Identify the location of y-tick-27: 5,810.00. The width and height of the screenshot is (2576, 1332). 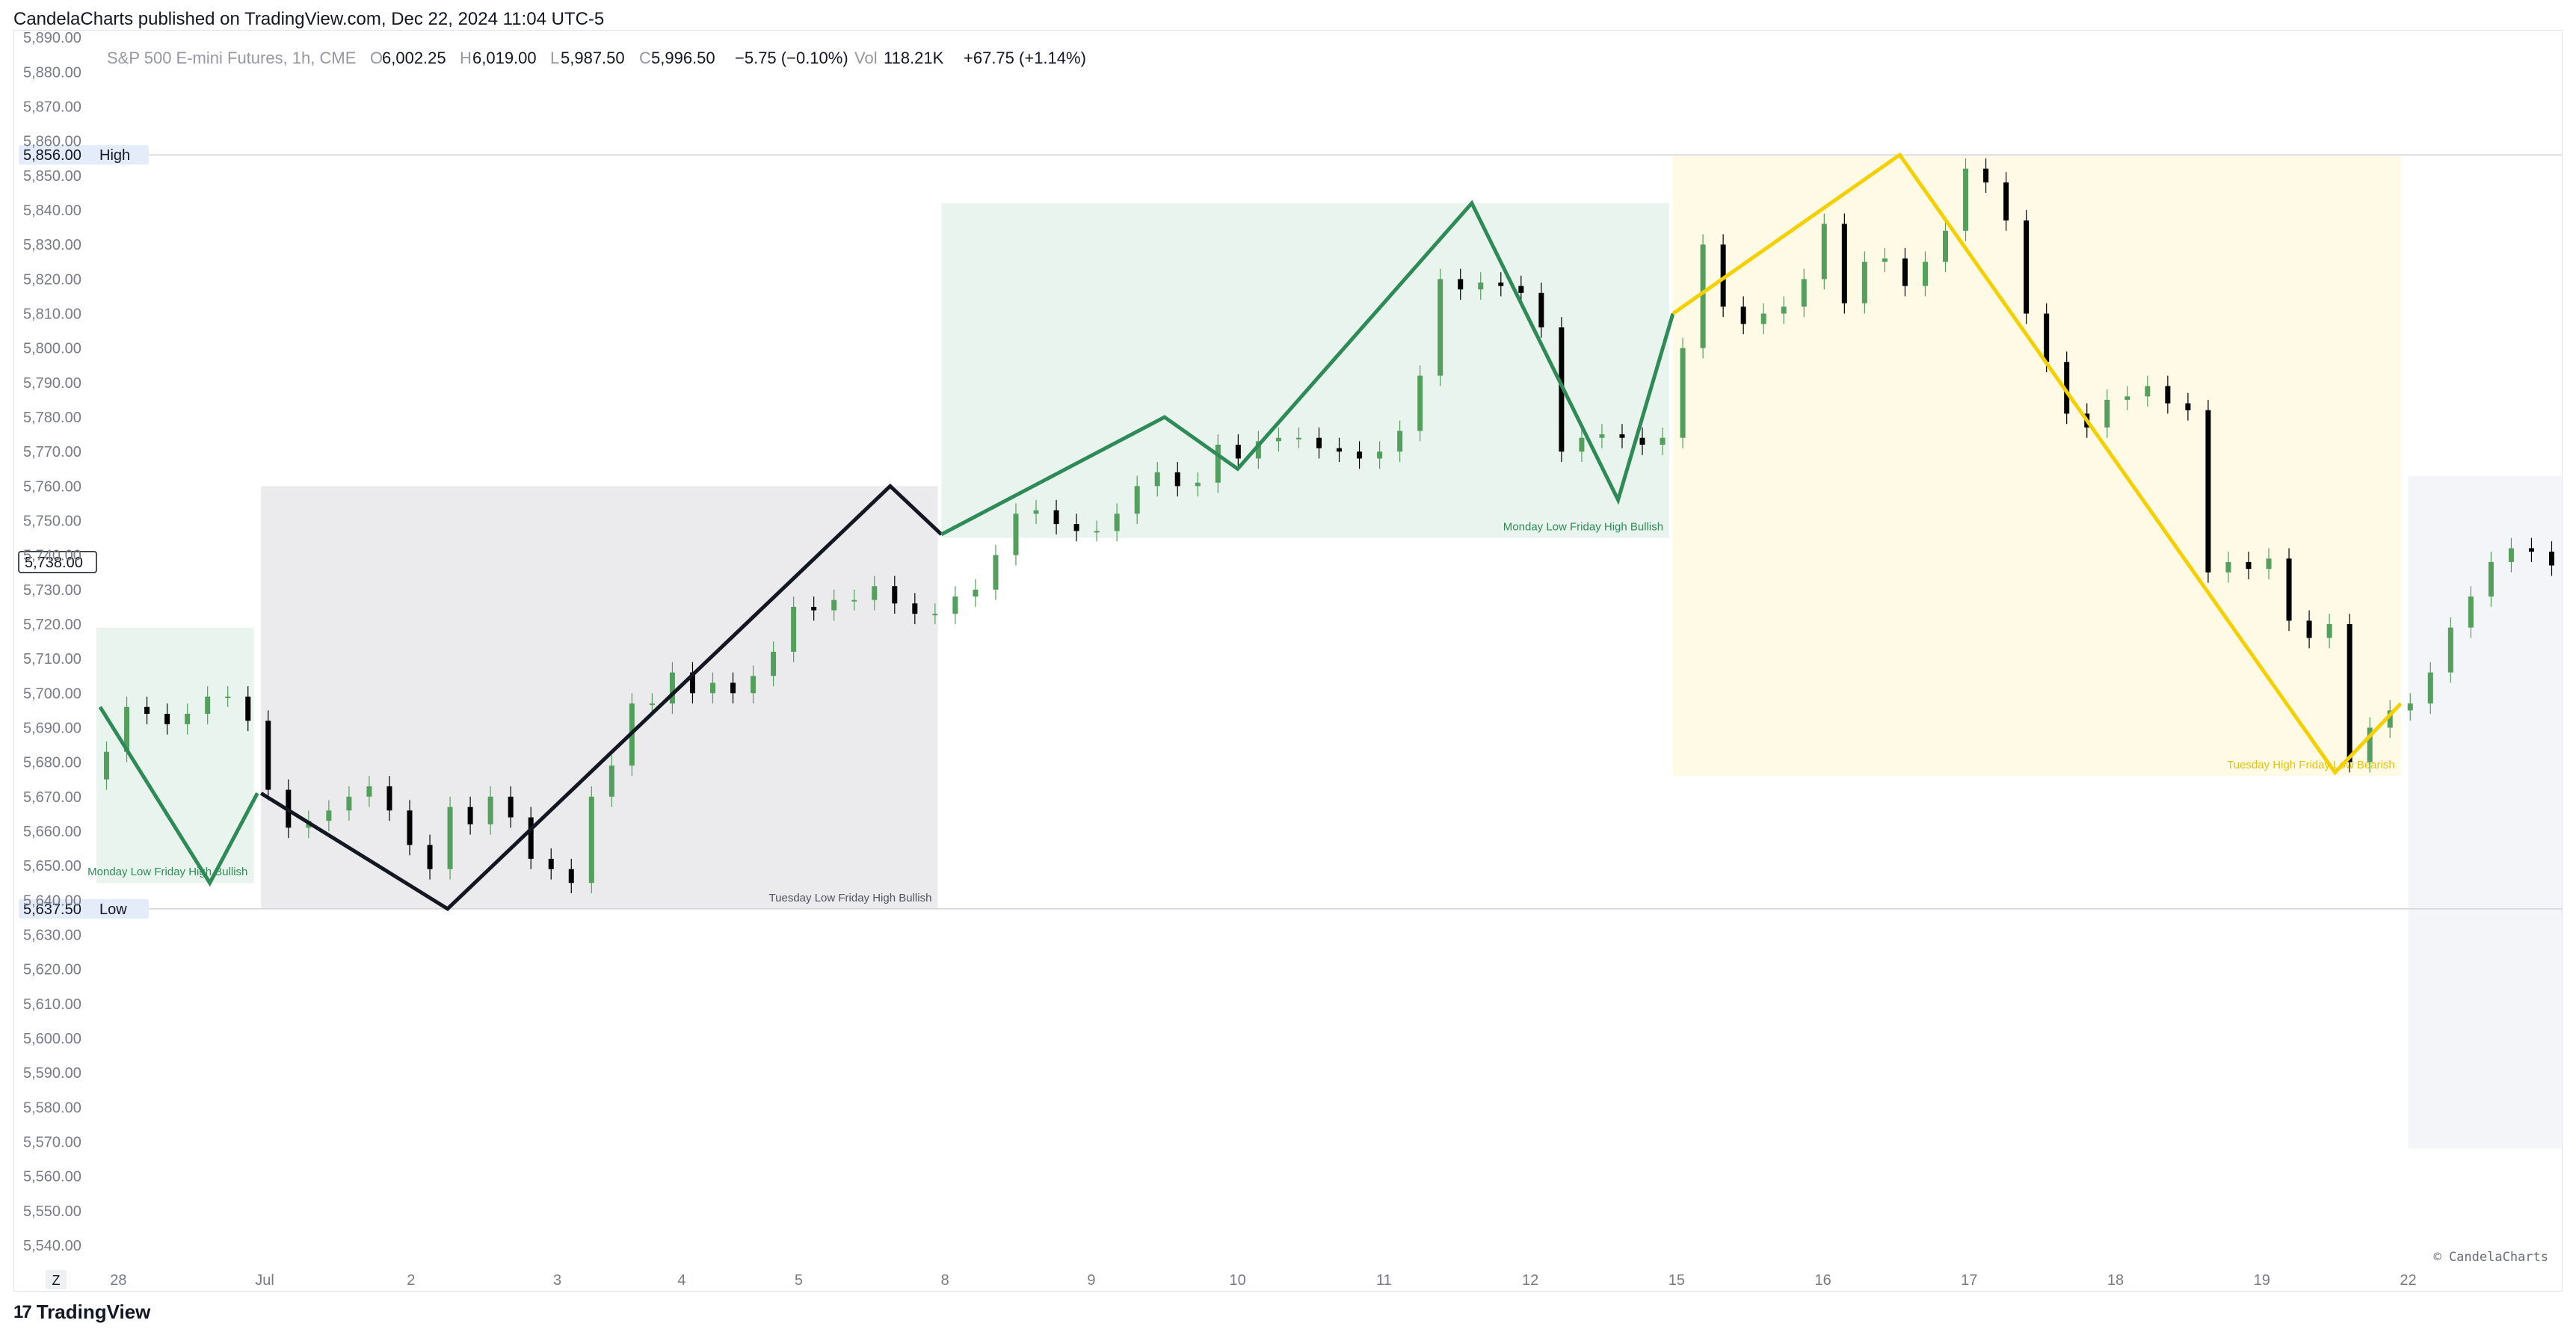
(52, 315).